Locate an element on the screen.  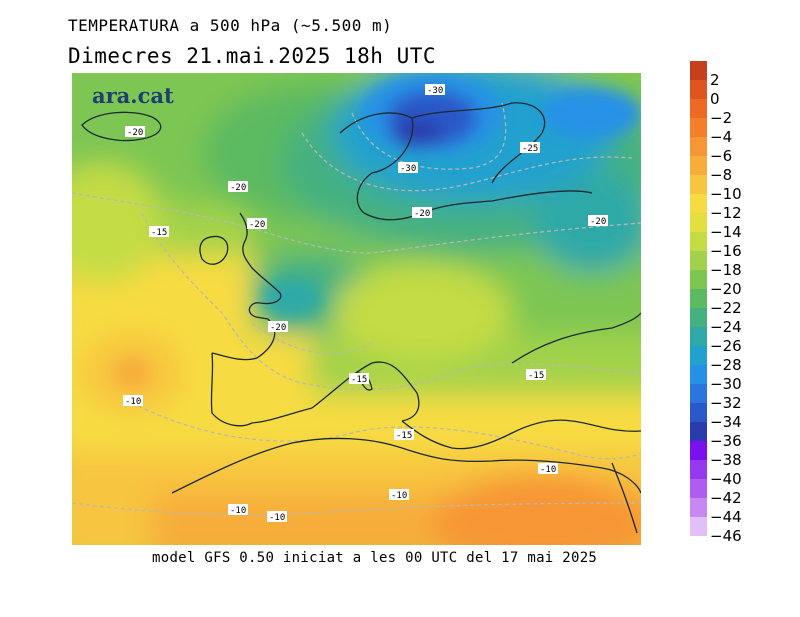
scandinavia-outline is located at coordinates (376, 163).